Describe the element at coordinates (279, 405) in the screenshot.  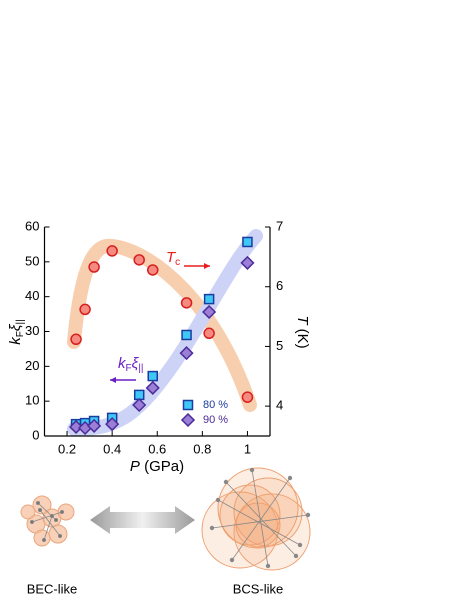
I see `y2-tick-label: 4` at that location.